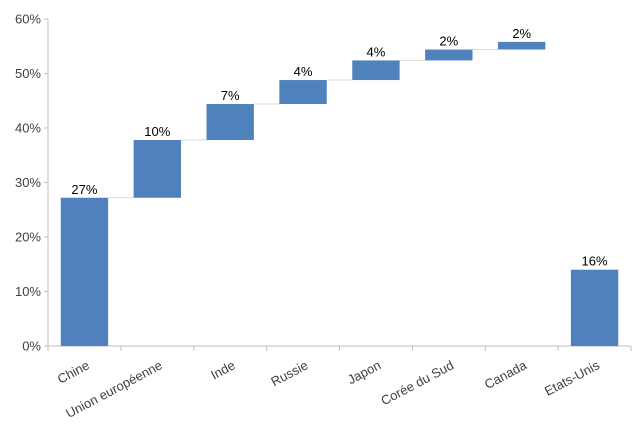 The image size is (635, 430). Describe the element at coordinates (506, 374) in the screenshot. I see `category-label: Canada` at that location.